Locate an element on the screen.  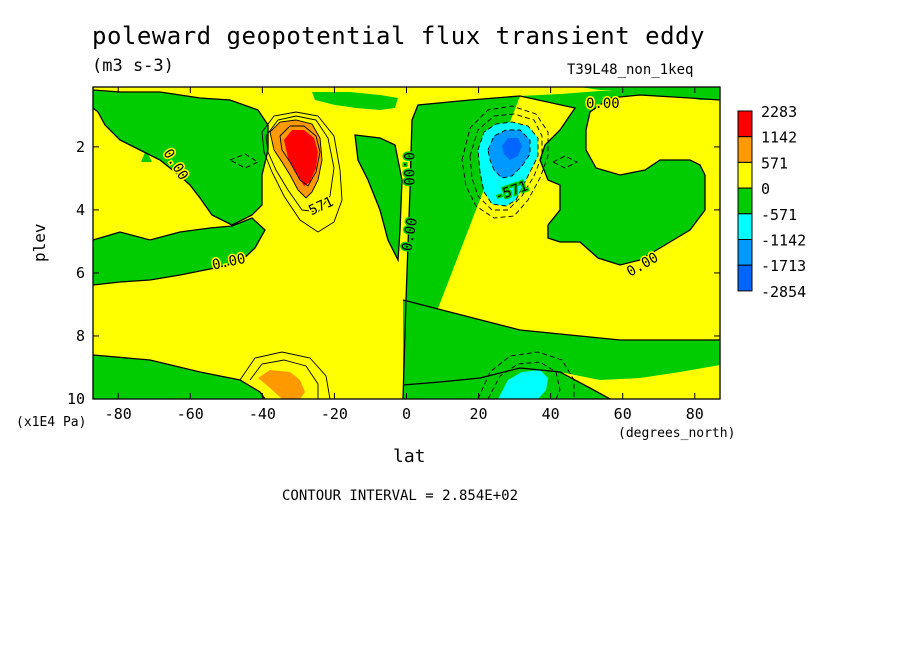
legend-label: -1713 is located at coordinates (783, 266).